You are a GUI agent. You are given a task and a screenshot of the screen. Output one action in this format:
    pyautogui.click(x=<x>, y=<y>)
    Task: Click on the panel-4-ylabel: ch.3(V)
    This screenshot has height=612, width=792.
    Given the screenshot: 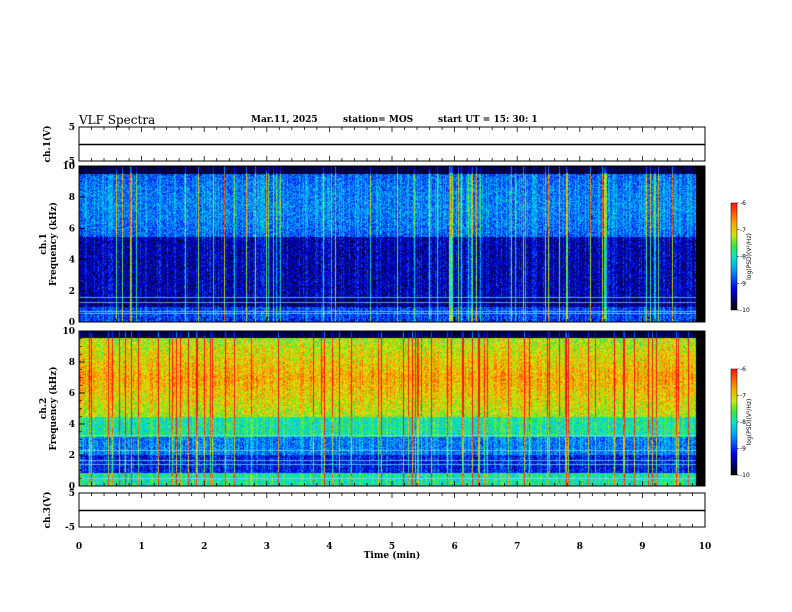 What is the action you would take?
    pyautogui.click(x=47, y=510)
    